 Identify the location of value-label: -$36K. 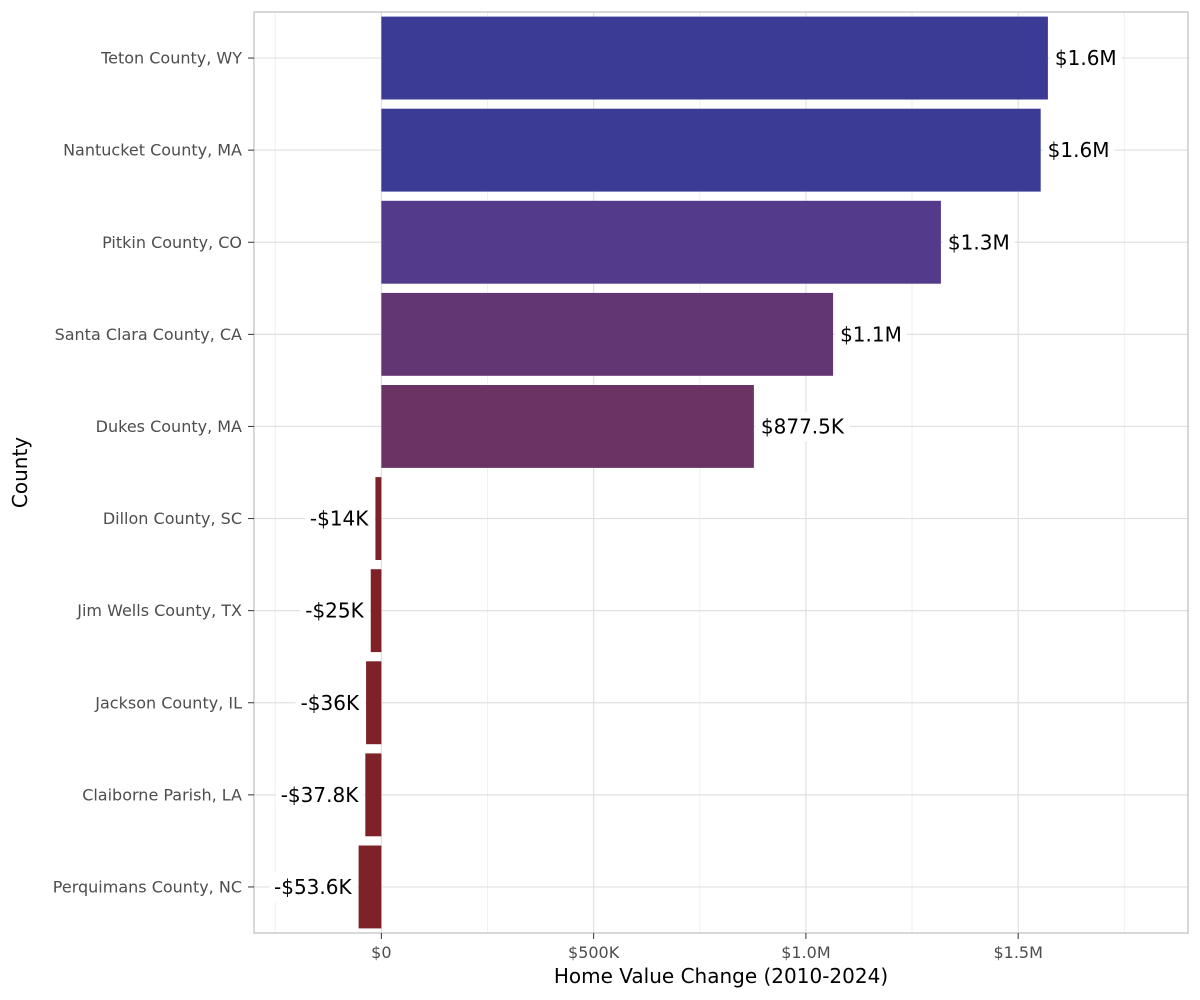
(330, 703).